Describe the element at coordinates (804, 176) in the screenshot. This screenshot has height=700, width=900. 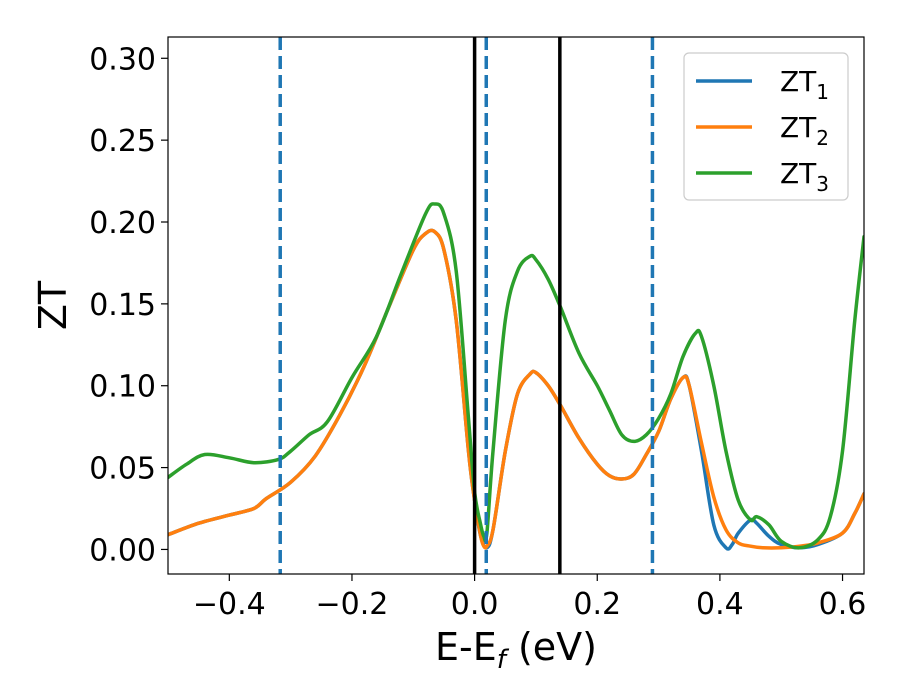
I see `legend-label-zt3: ZT3` at that location.